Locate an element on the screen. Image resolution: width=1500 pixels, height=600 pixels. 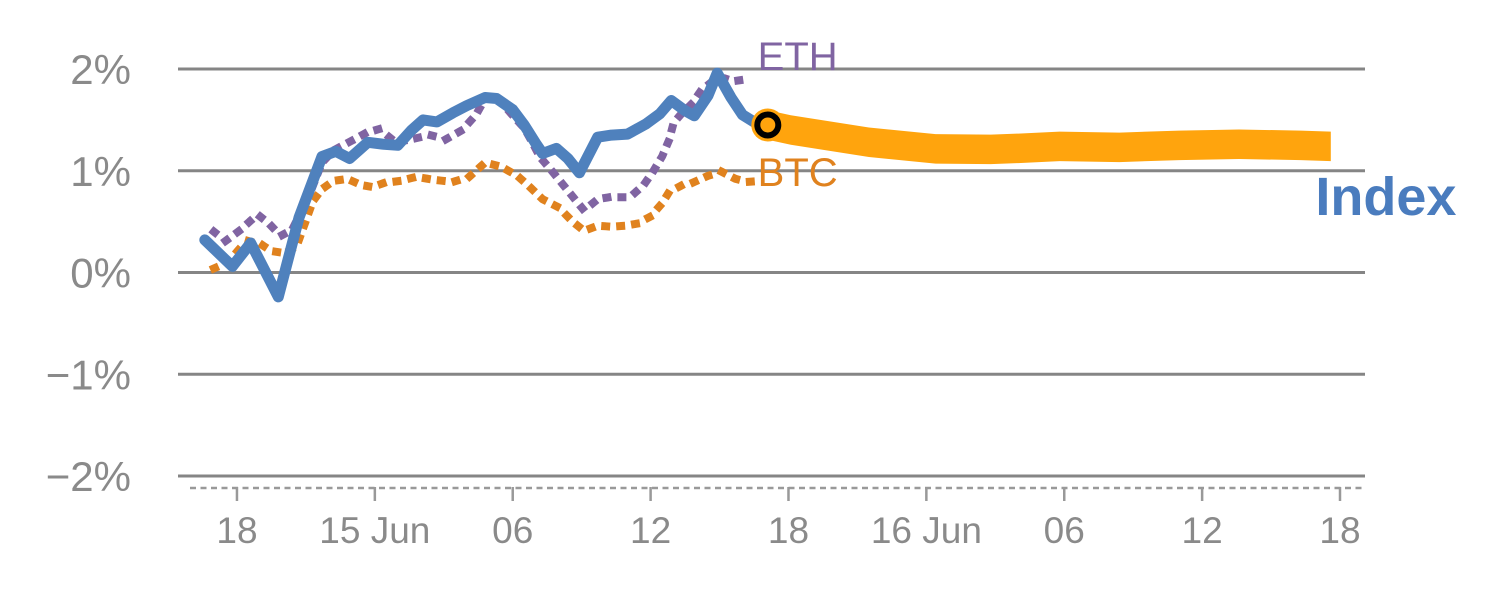
x-tick-label: 15 Jun is located at coordinates (374, 530).